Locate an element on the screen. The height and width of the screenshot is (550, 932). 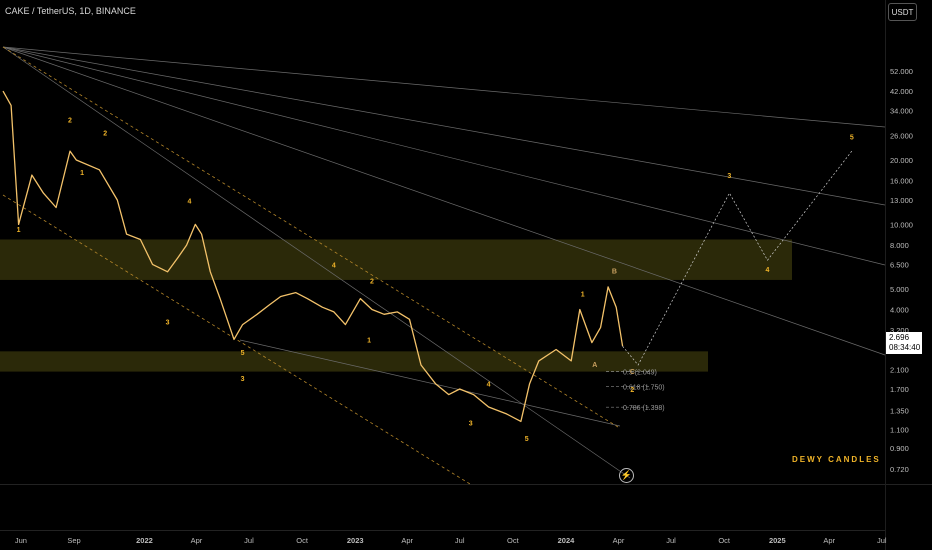
wave-label: C is located at coordinates (632, 372).